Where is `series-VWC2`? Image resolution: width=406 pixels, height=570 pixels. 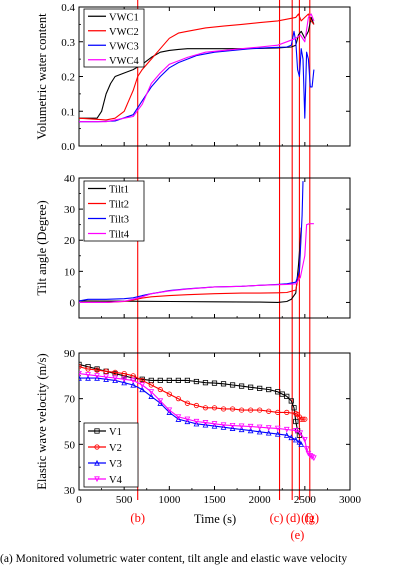 series-VWC2 is located at coordinates (197, 67).